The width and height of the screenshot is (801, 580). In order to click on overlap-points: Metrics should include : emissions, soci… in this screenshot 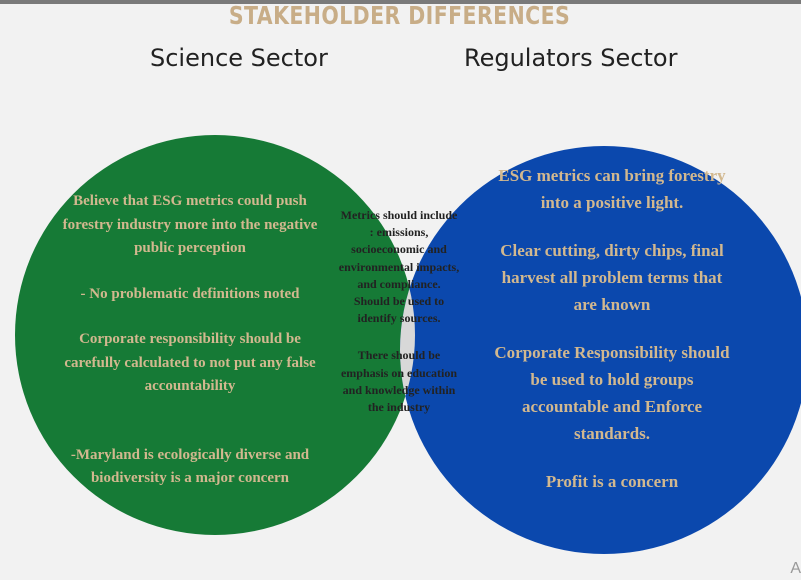, I will do `click(399, 311)`.